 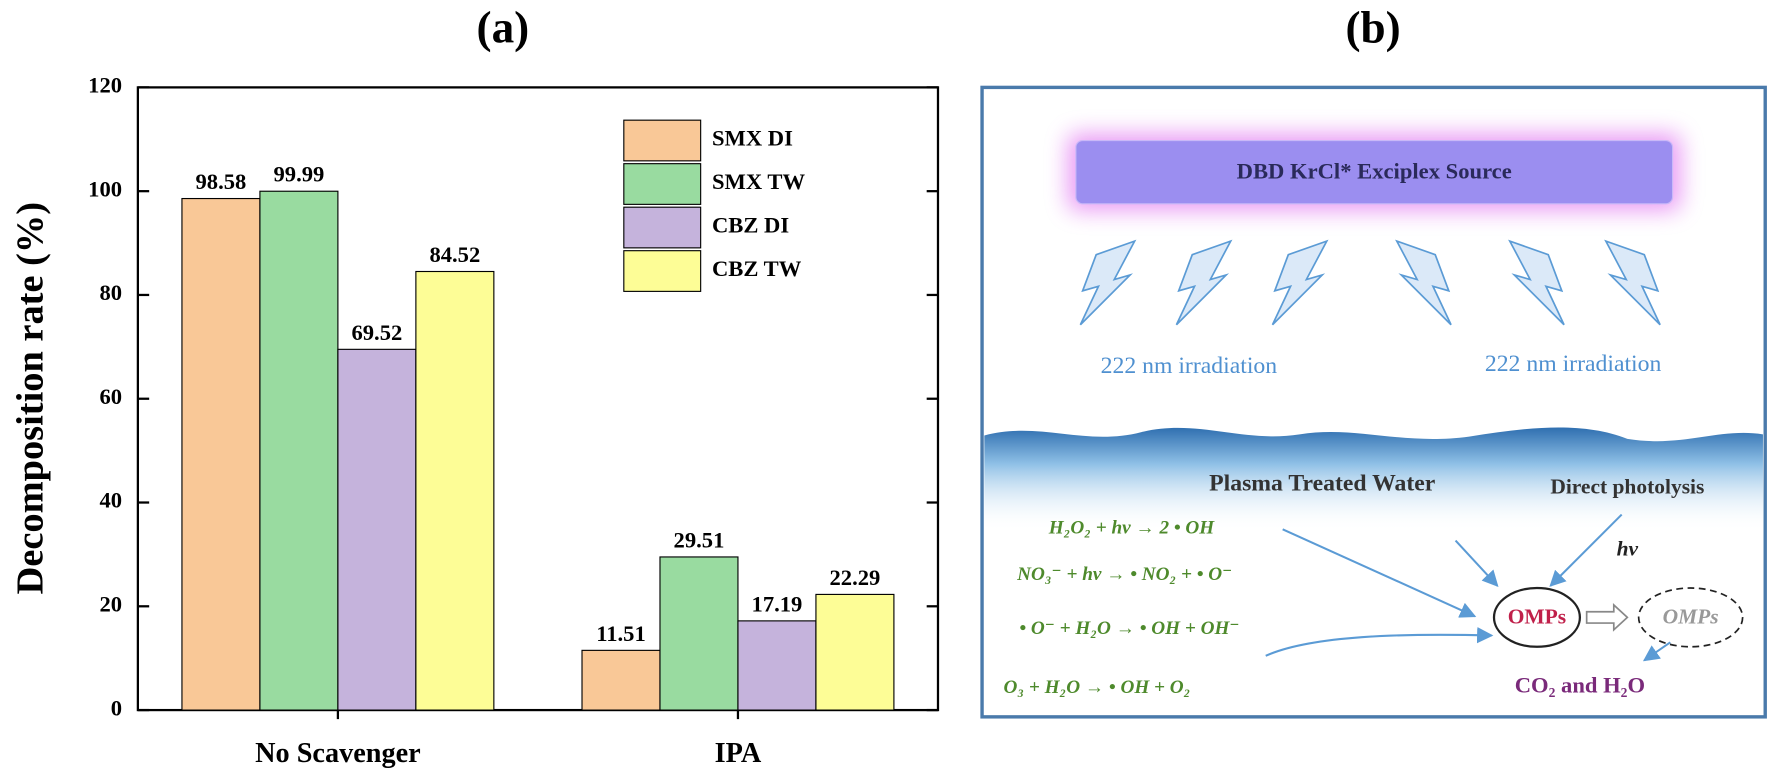 I want to click on lamp, so click(x=1374, y=172).